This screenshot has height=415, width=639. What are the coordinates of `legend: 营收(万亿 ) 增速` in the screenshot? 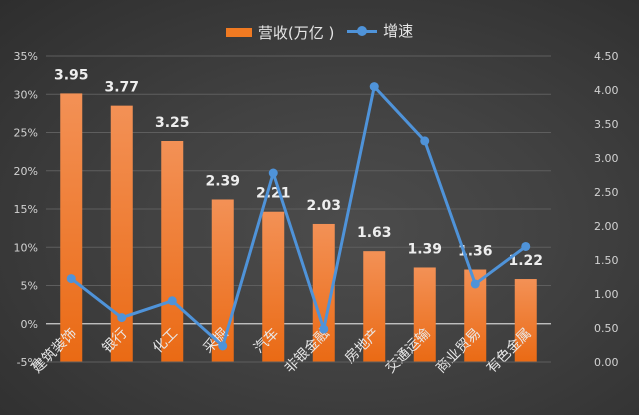 It's located at (319, 31).